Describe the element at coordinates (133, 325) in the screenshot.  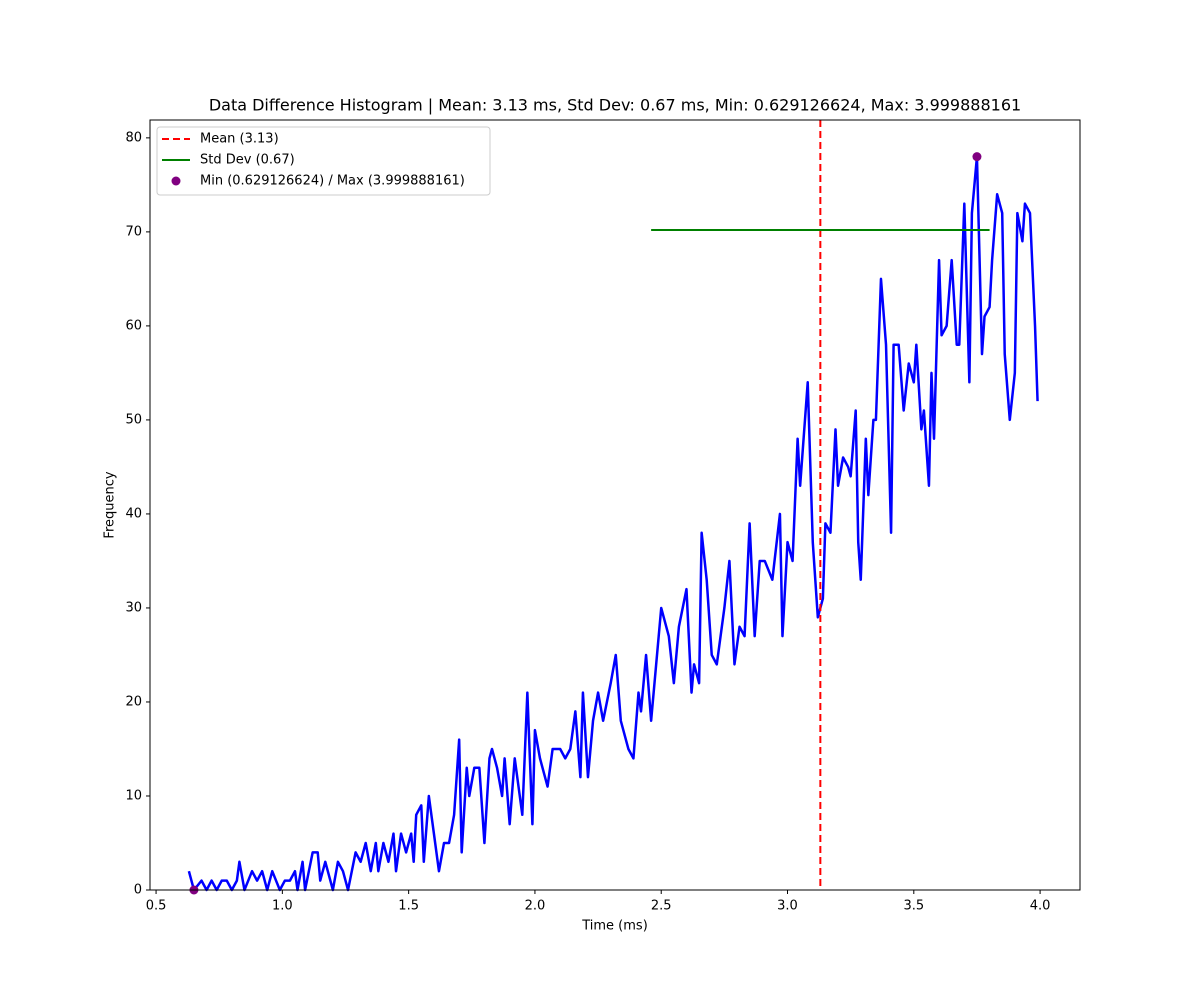
I see `y-tick-label: 60` at that location.